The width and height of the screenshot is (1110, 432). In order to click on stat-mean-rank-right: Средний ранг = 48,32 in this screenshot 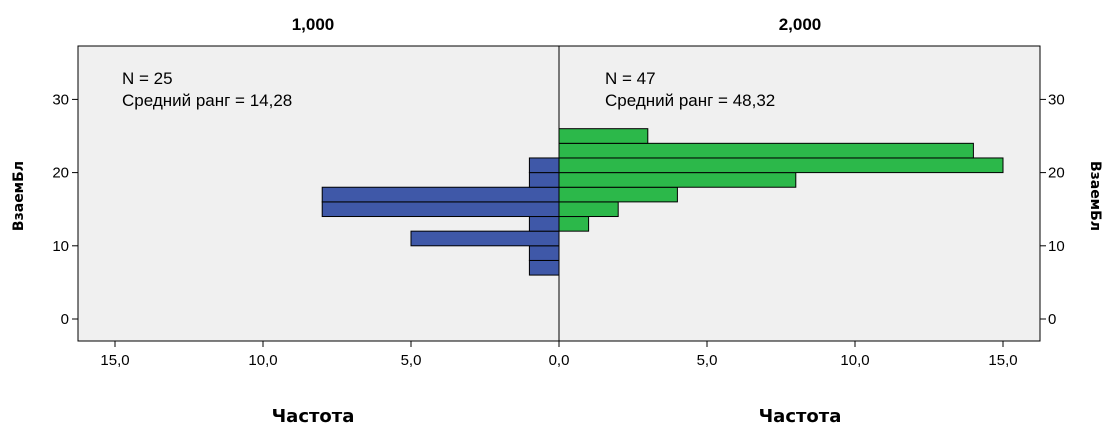, I will do `click(690, 100)`.